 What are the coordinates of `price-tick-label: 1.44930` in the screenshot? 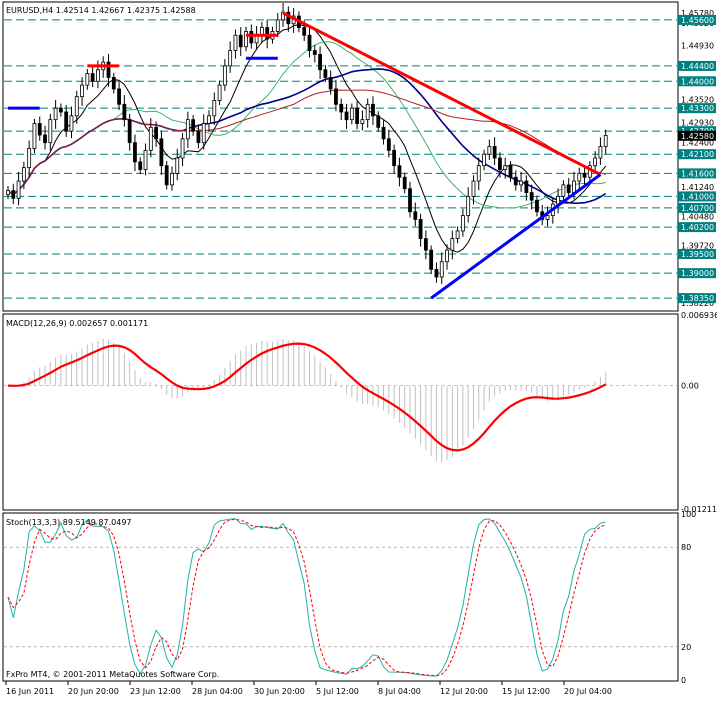 It's located at (697, 46).